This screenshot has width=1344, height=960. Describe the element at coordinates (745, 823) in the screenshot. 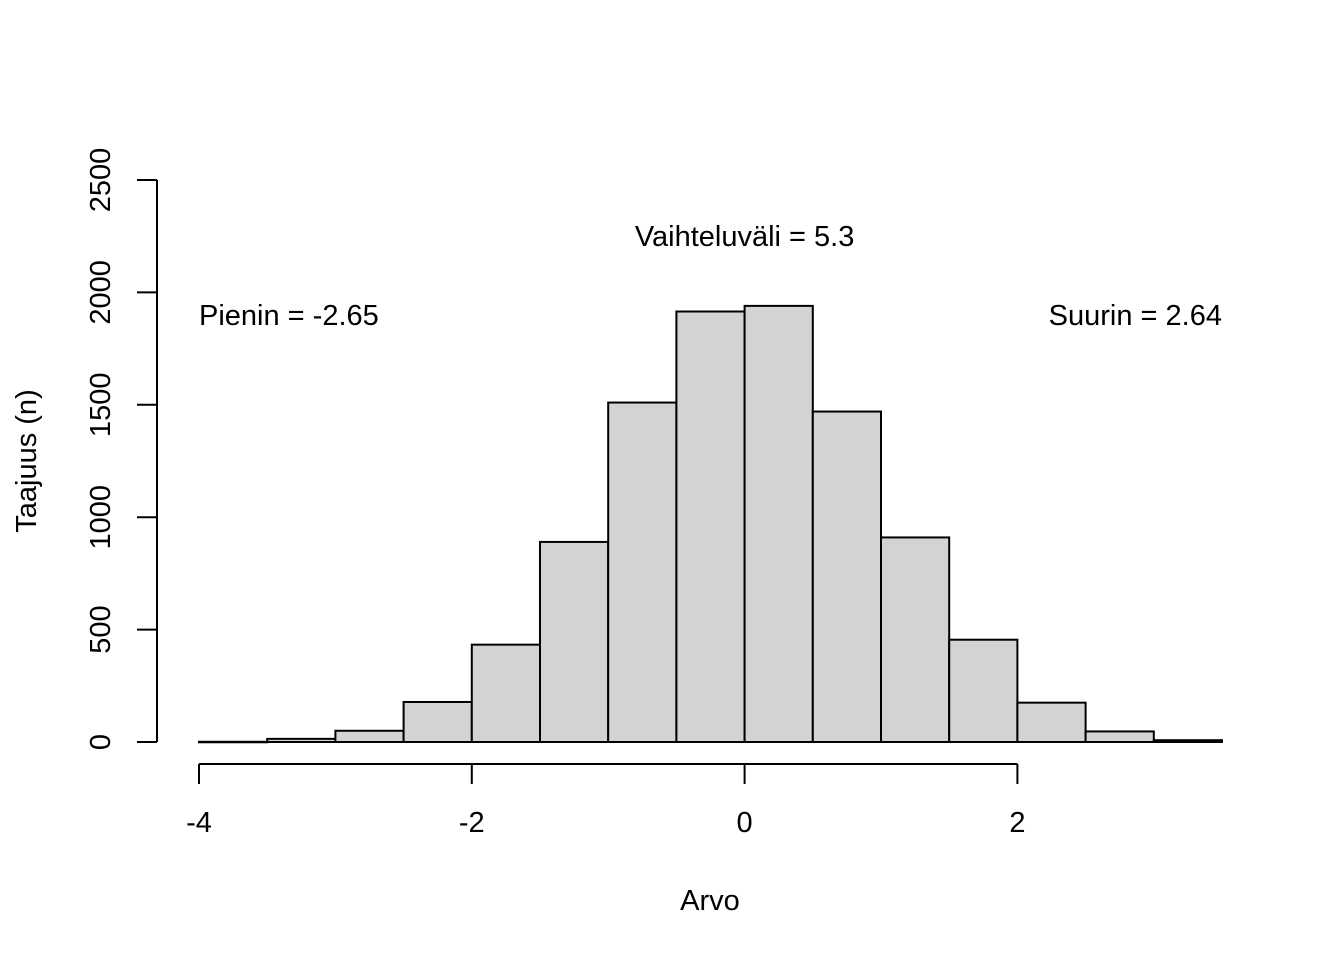

I see `x-tick-label: 0` at that location.